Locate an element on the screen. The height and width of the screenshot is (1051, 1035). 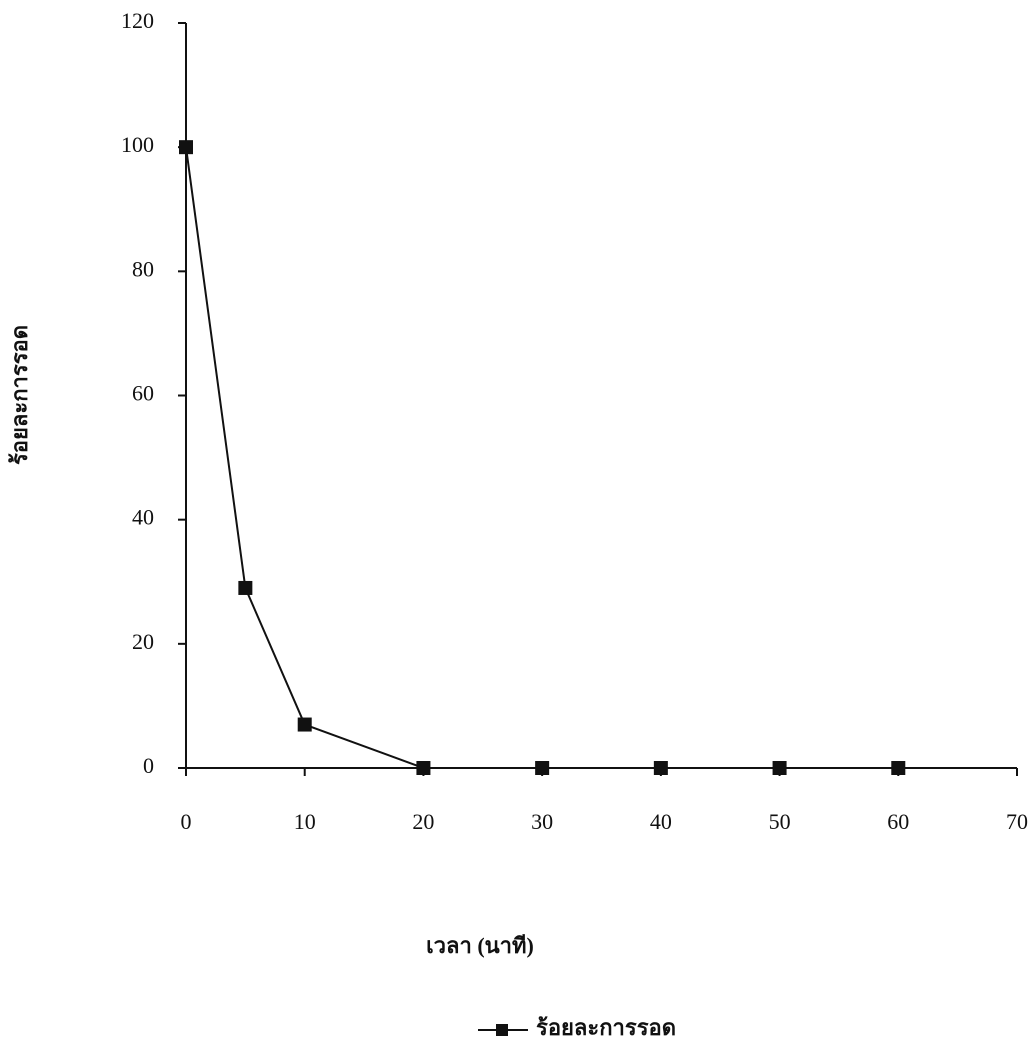
x-tick-label: 30 is located at coordinates (542, 821).